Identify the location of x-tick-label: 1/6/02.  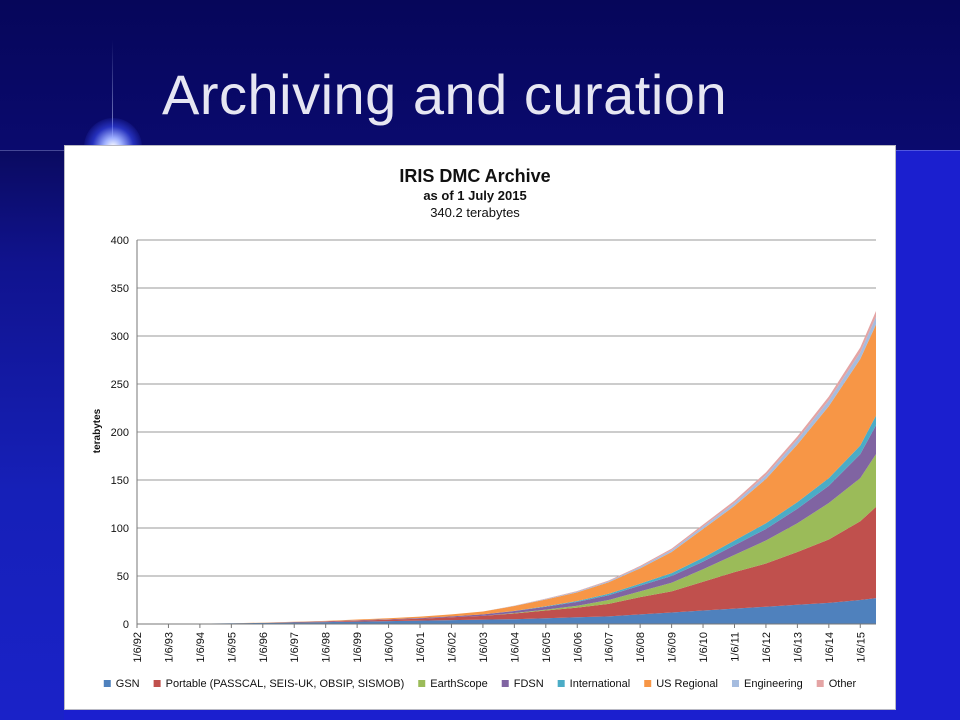
(452, 647).